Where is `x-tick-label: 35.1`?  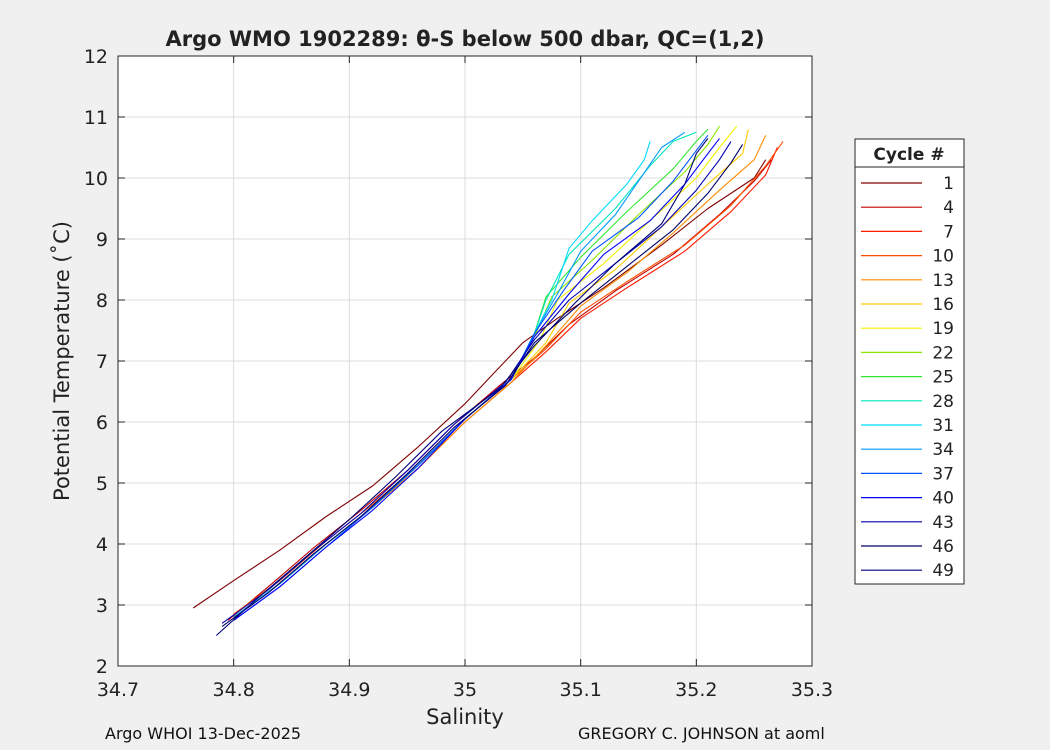
x-tick-label: 35.1 is located at coordinates (581, 690).